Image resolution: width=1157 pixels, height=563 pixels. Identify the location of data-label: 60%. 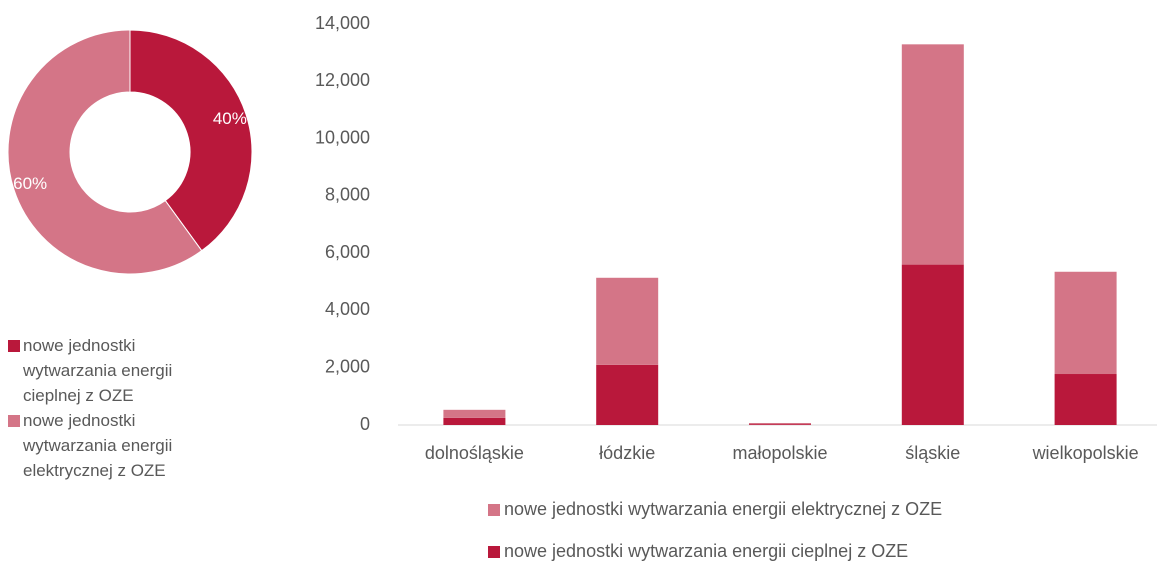
(30, 183).